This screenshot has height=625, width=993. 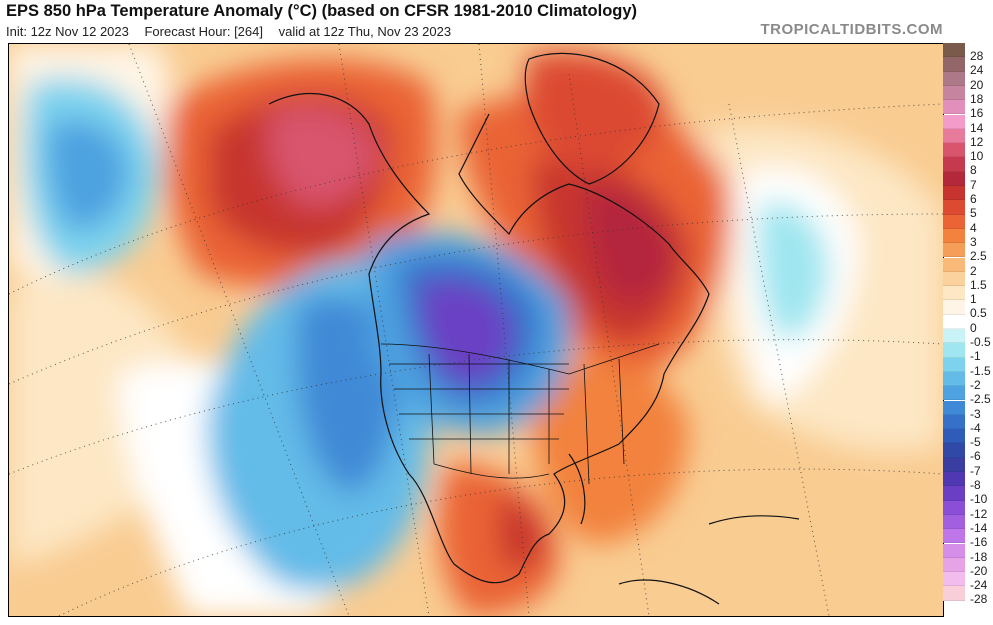 What do you see at coordinates (973, 227) in the screenshot?
I see `legend-label: 4` at bounding box center [973, 227].